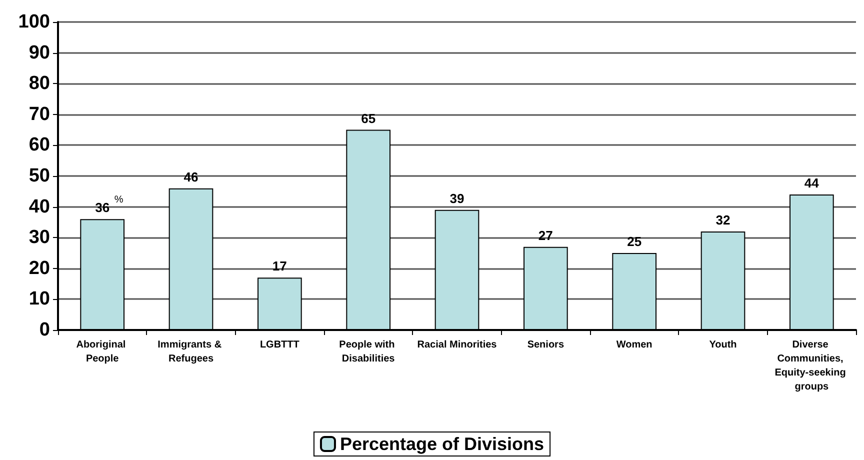 This screenshot has width=864, height=460. What do you see at coordinates (39, 145) in the screenshot?
I see `y-tick-label: 60` at bounding box center [39, 145].